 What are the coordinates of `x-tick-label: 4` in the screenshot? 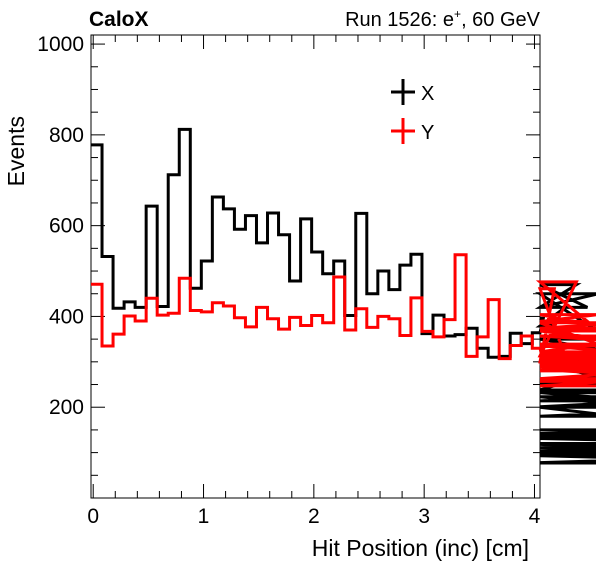 It's located at (535, 516).